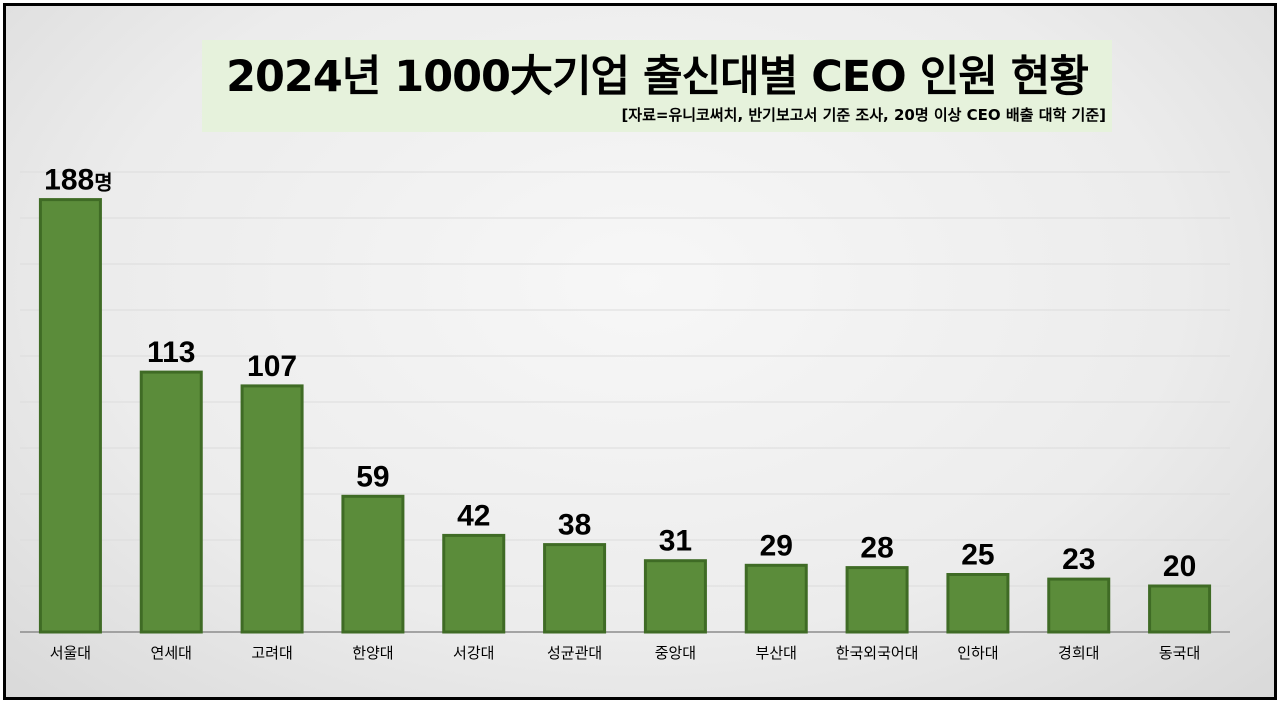 This screenshot has height=702, width=1280. Describe the element at coordinates (473, 653) in the screenshot. I see `tick-label: 서강대` at that location.